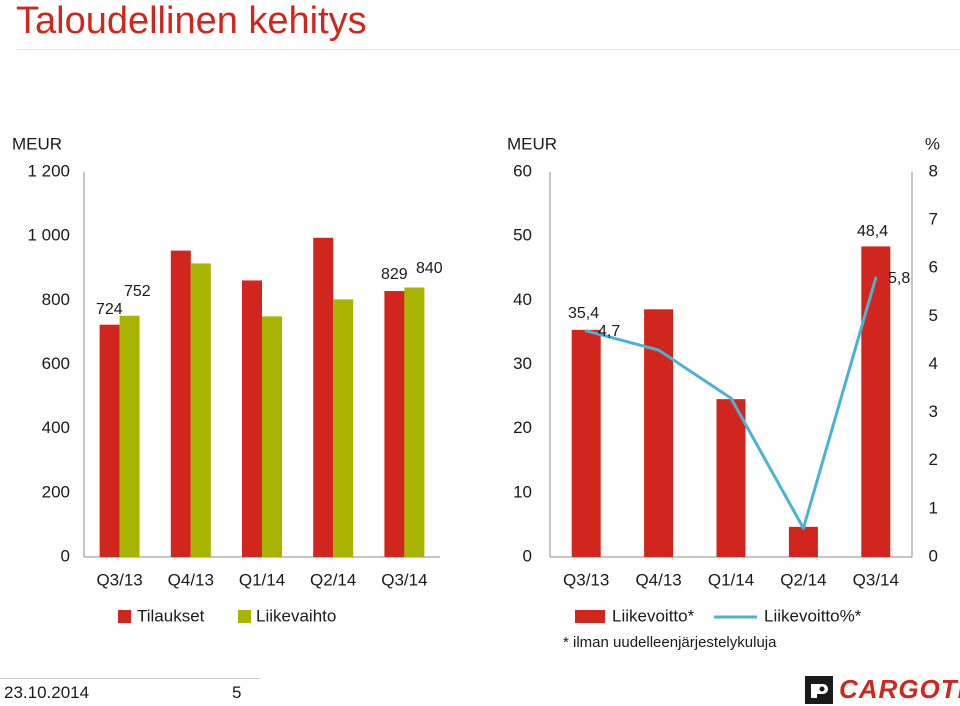  Describe the element at coordinates (899, 689) in the screenshot. I see `logo-wordmark: CARGOTEC` at that location.